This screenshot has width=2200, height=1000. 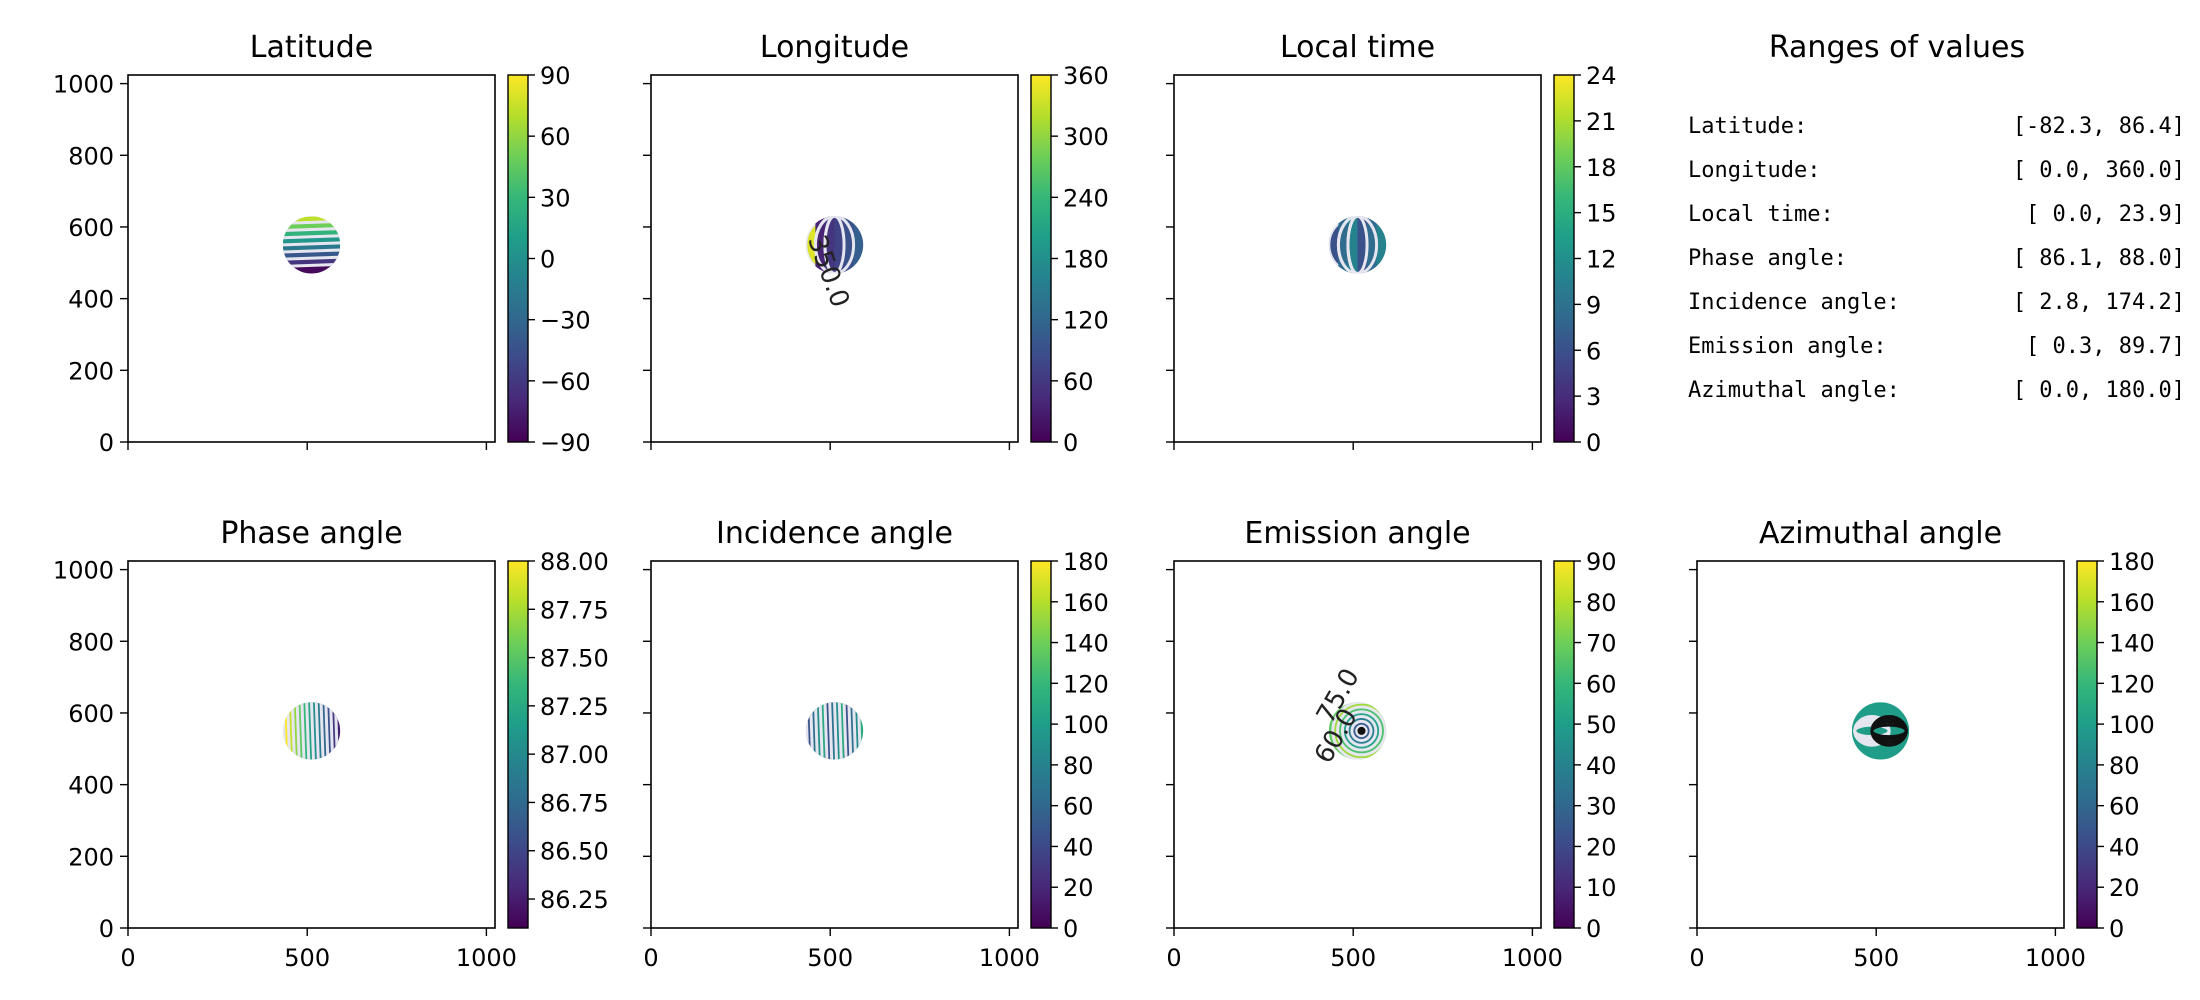 What do you see at coordinates (2132, 562) in the screenshot?
I see `colorbar-tick-label: 180` at bounding box center [2132, 562].